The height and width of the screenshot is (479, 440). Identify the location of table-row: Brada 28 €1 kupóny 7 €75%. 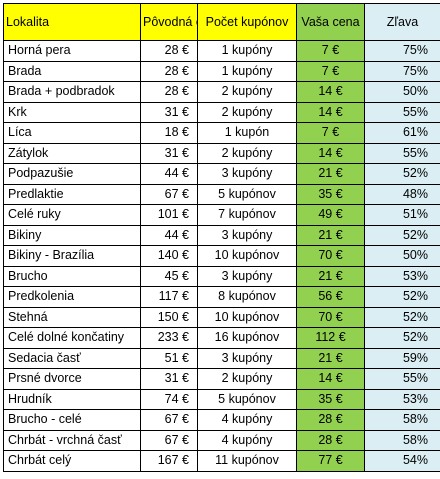
(221, 71).